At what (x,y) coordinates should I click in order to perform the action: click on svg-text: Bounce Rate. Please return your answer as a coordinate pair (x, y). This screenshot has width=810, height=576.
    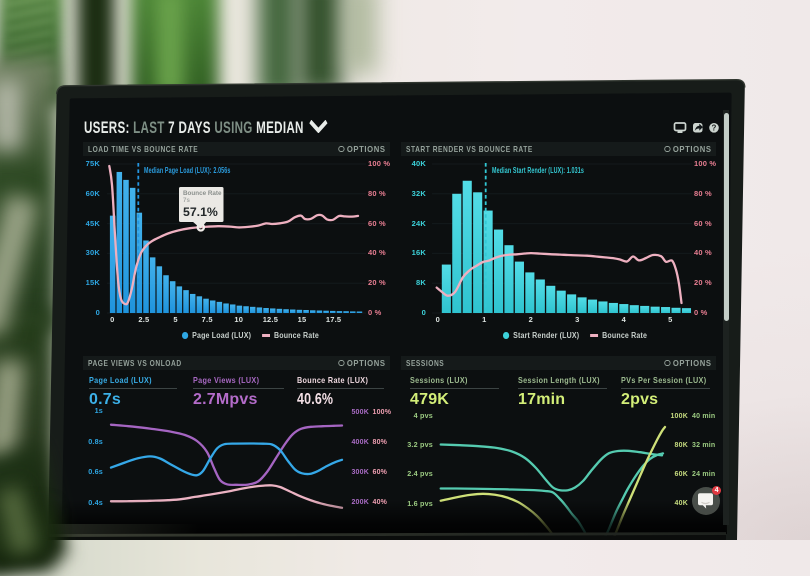
    Looking at the image, I should click on (202, 193).